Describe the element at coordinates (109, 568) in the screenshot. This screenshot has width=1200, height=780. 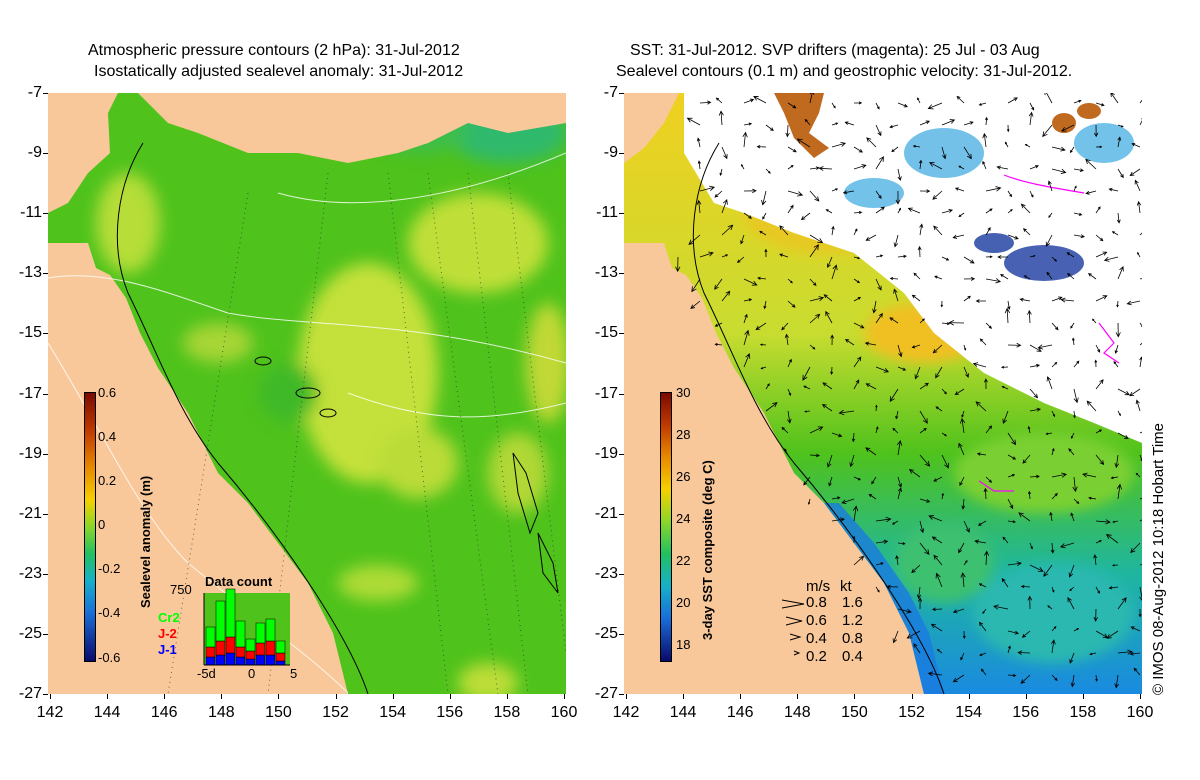
I see `left-cb-tick-m02: -0.2` at that location.